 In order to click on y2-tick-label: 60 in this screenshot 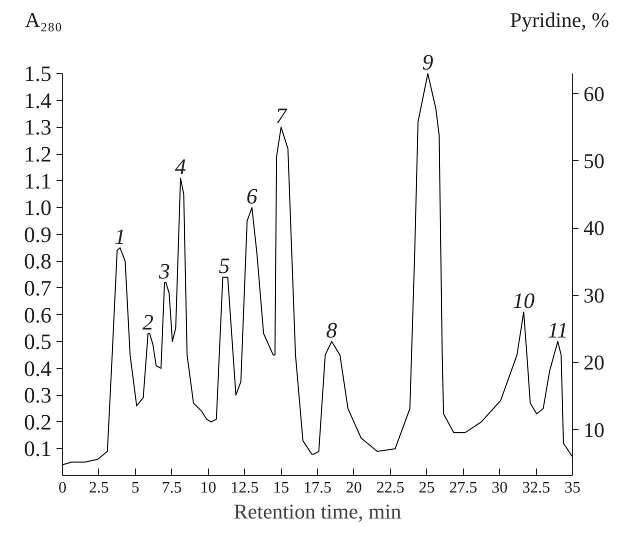, I will do `click(594, 94)`.